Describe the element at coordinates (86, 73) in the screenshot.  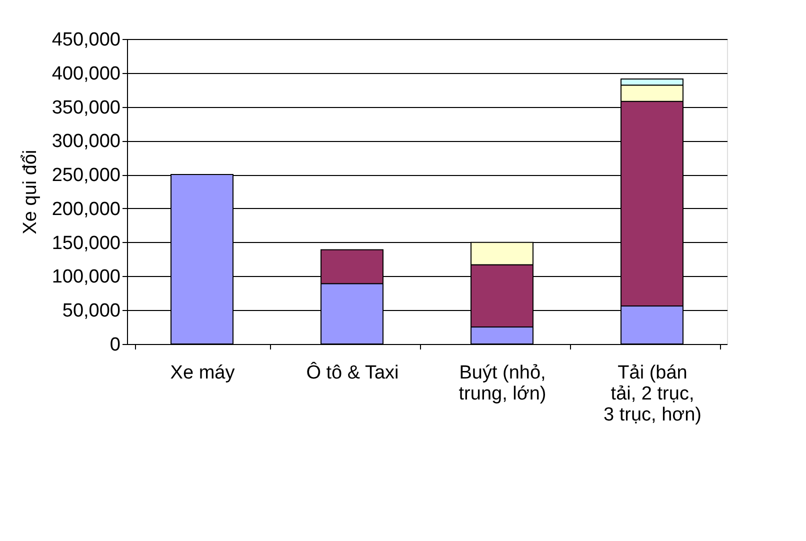
I see `y-tick-label: 400,000` at that location.